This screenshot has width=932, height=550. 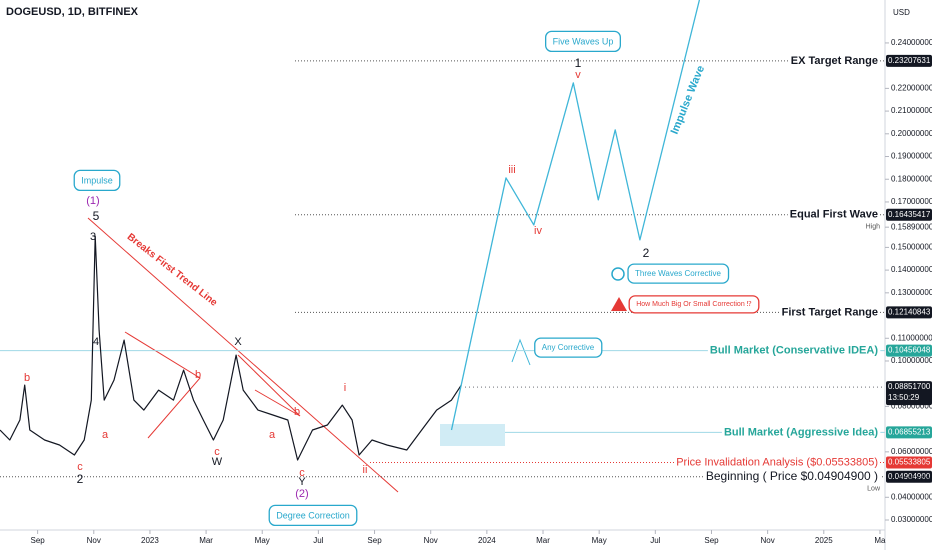 What do you see at coordinates (96, 342) in the screenshot?
I see `annotation: 4` at bounding box center [96, 342].